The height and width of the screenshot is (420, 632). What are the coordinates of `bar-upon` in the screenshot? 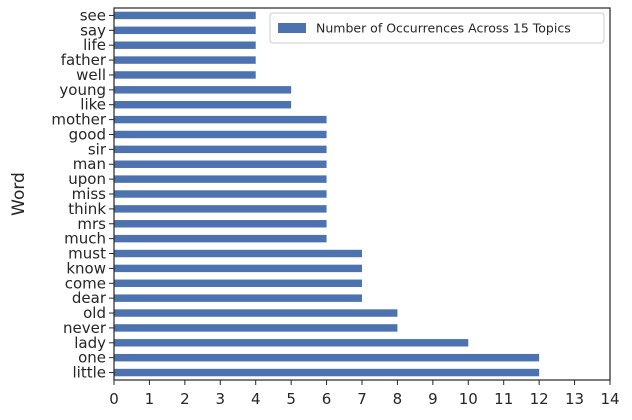 It's located at (220, 179).